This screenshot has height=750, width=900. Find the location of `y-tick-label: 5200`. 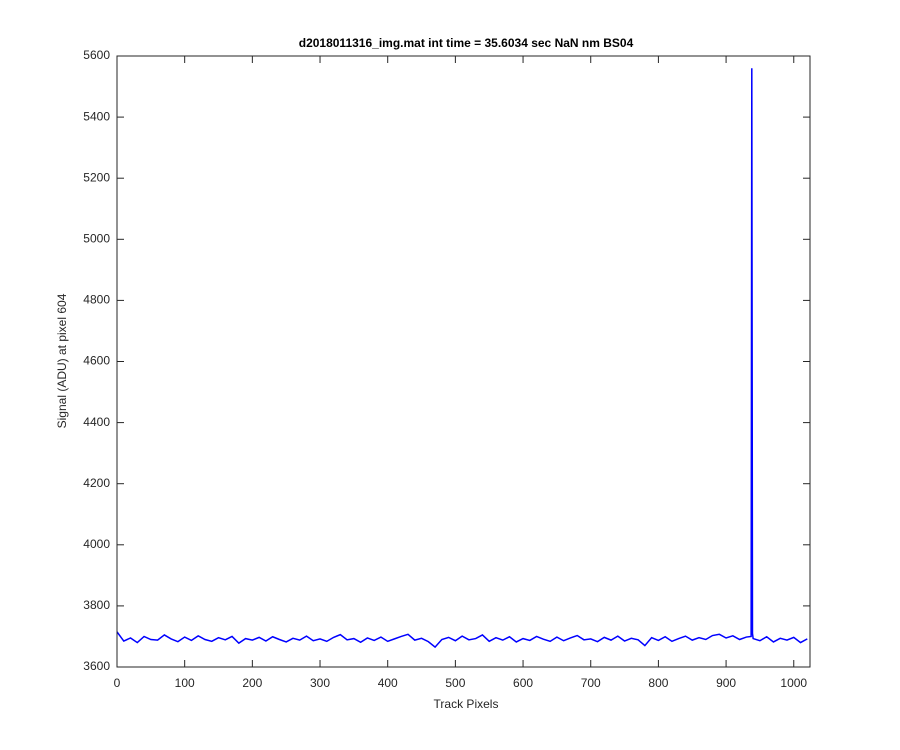

y-tick-label: 5200 is located at coordinates (96, 177).